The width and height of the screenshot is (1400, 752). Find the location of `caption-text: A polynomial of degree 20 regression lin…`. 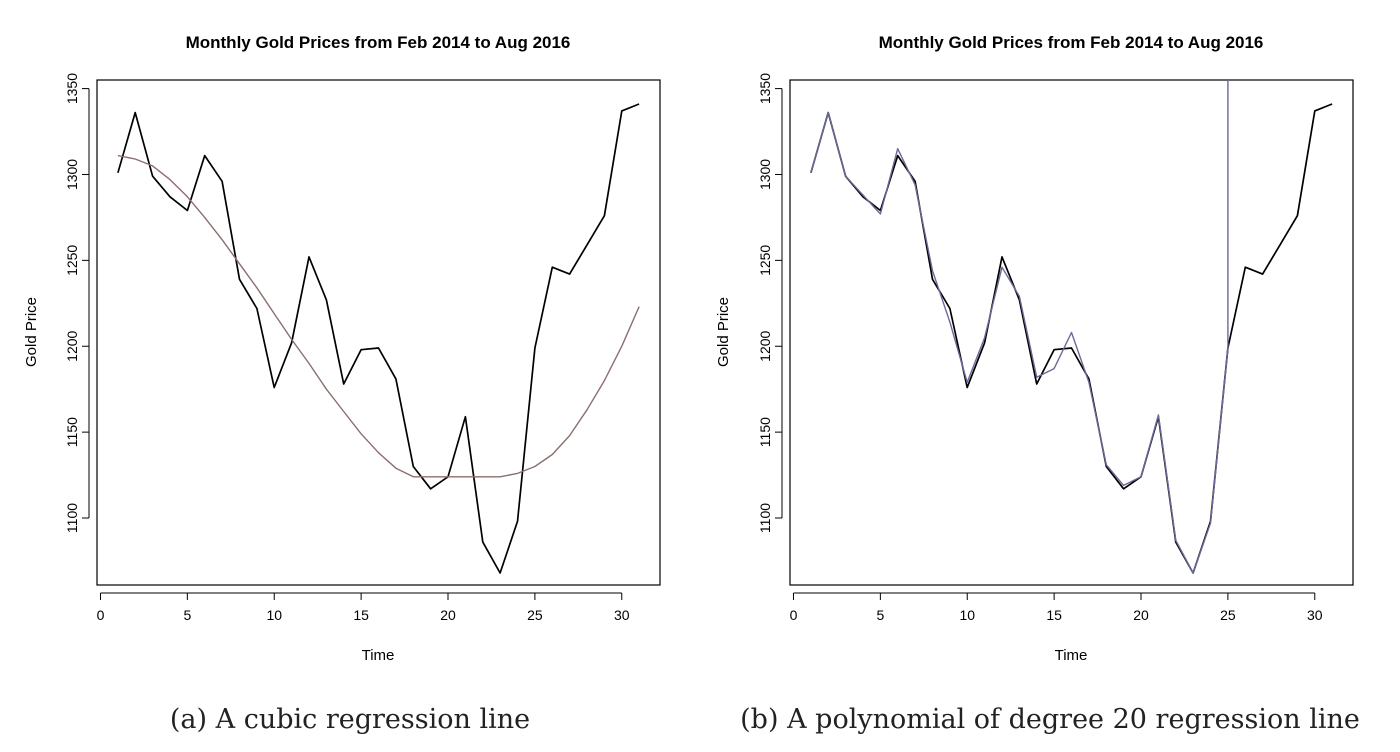

caption-text: A polynomial of degree 20 regression lin… is located at coordinates (1073, 719).